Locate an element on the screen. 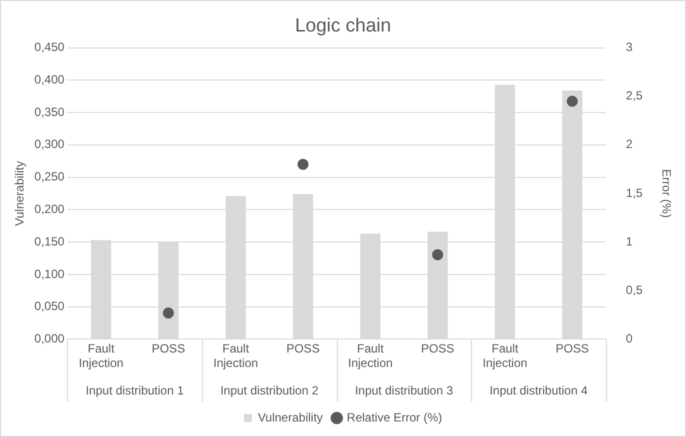  text: Input distribution 4 is located at coordinates (539, 390).